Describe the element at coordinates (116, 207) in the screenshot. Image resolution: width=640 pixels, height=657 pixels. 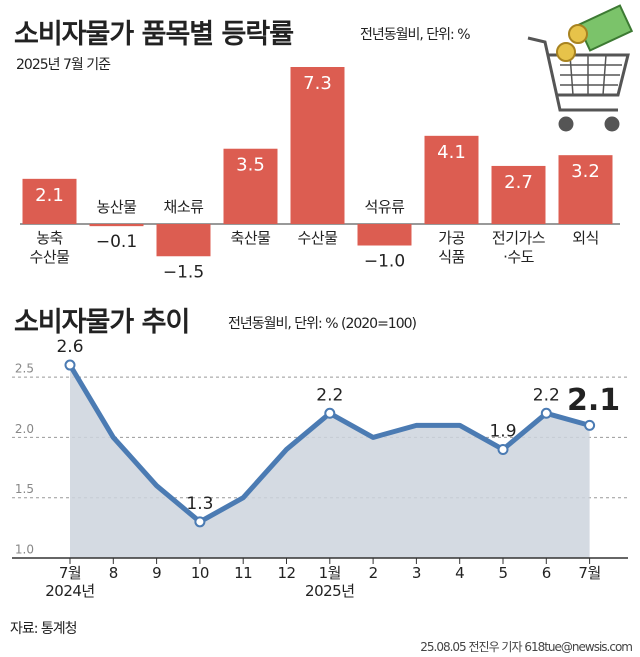
I see `x-tick-label: 농산물` at that location.